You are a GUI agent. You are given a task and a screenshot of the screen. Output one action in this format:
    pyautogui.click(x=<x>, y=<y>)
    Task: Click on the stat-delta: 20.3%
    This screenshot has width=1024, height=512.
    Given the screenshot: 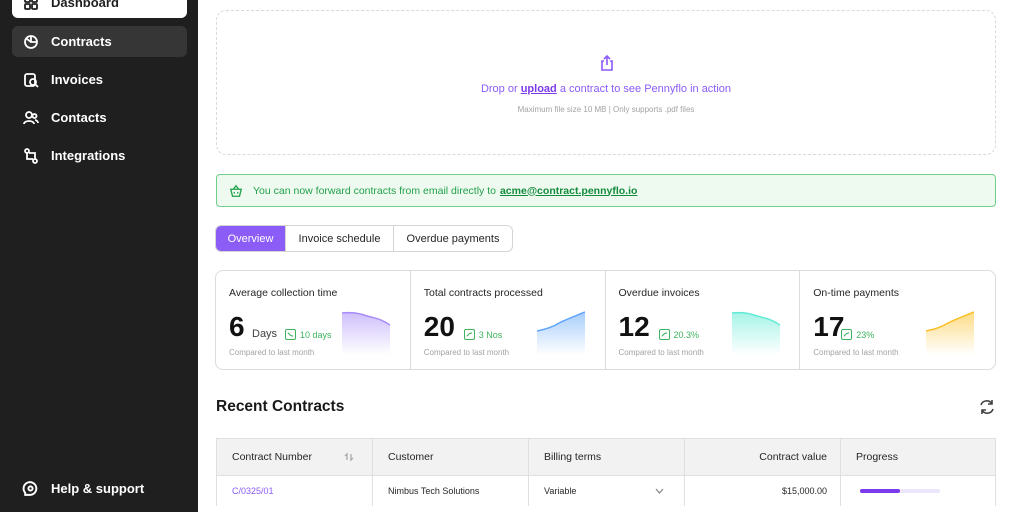 What is the action you would take?
    pyautogui.click(x=679, y=334)
    